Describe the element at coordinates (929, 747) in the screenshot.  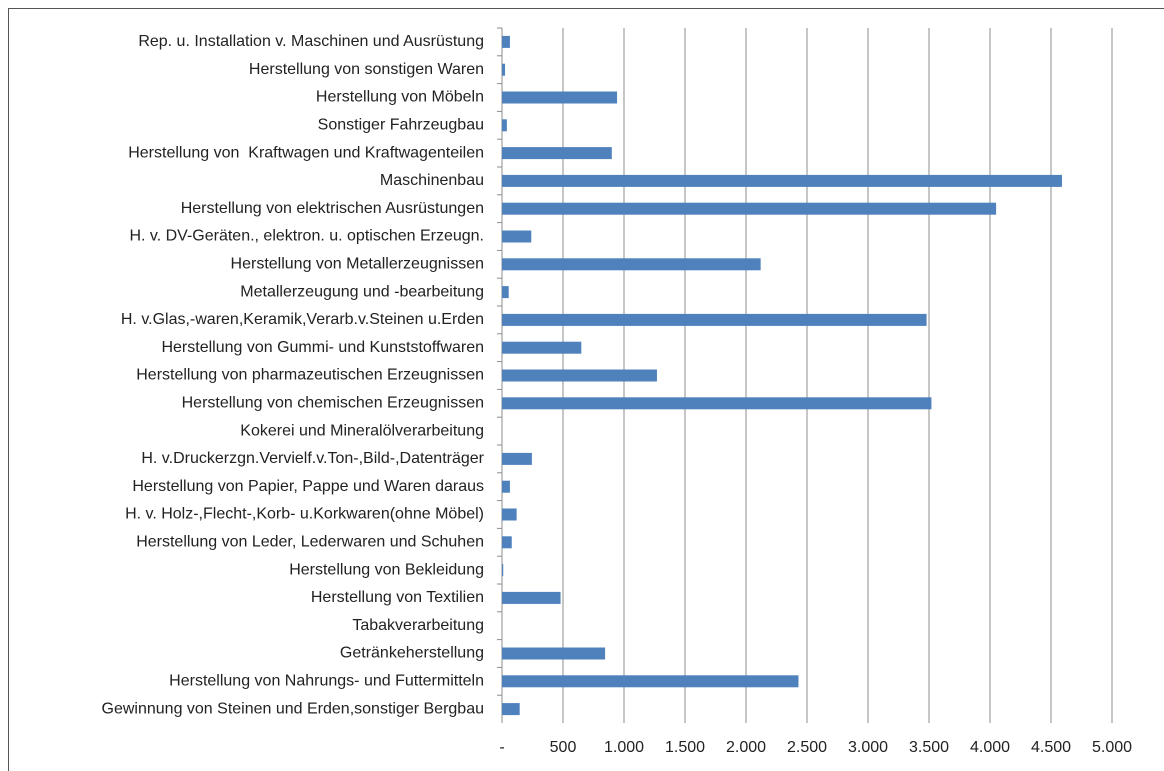
I see `x-tick-label: 3.500` at that location.